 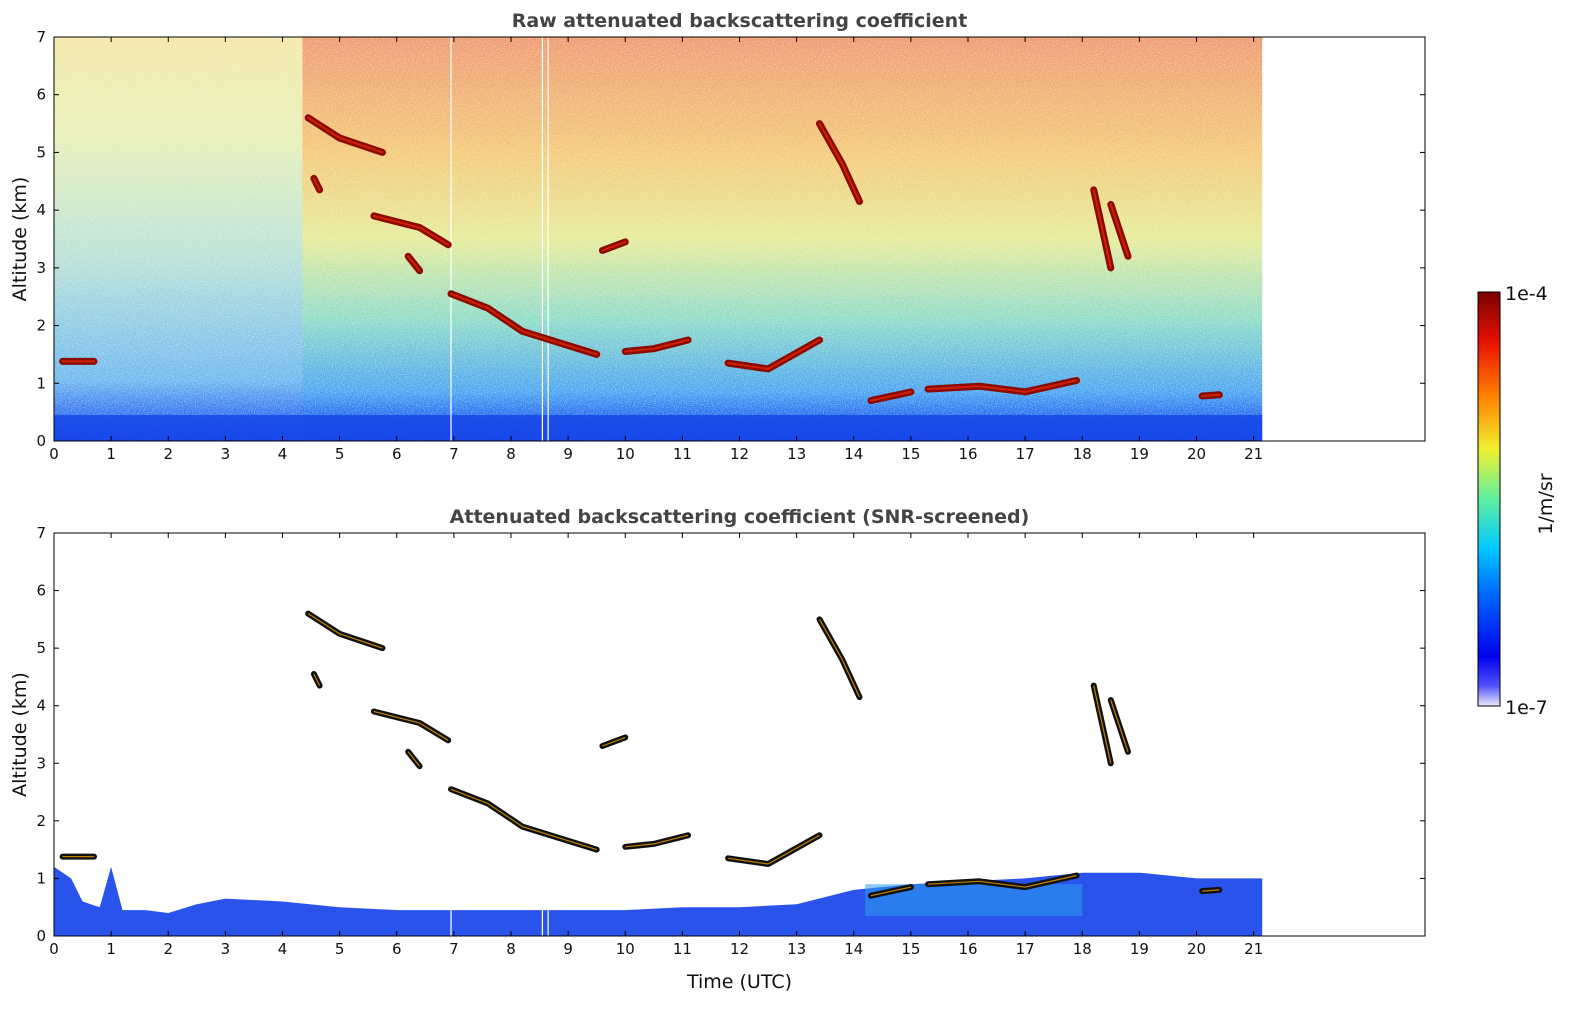 I want to click on x-tick-label: 11, so click(x=682, y=949).